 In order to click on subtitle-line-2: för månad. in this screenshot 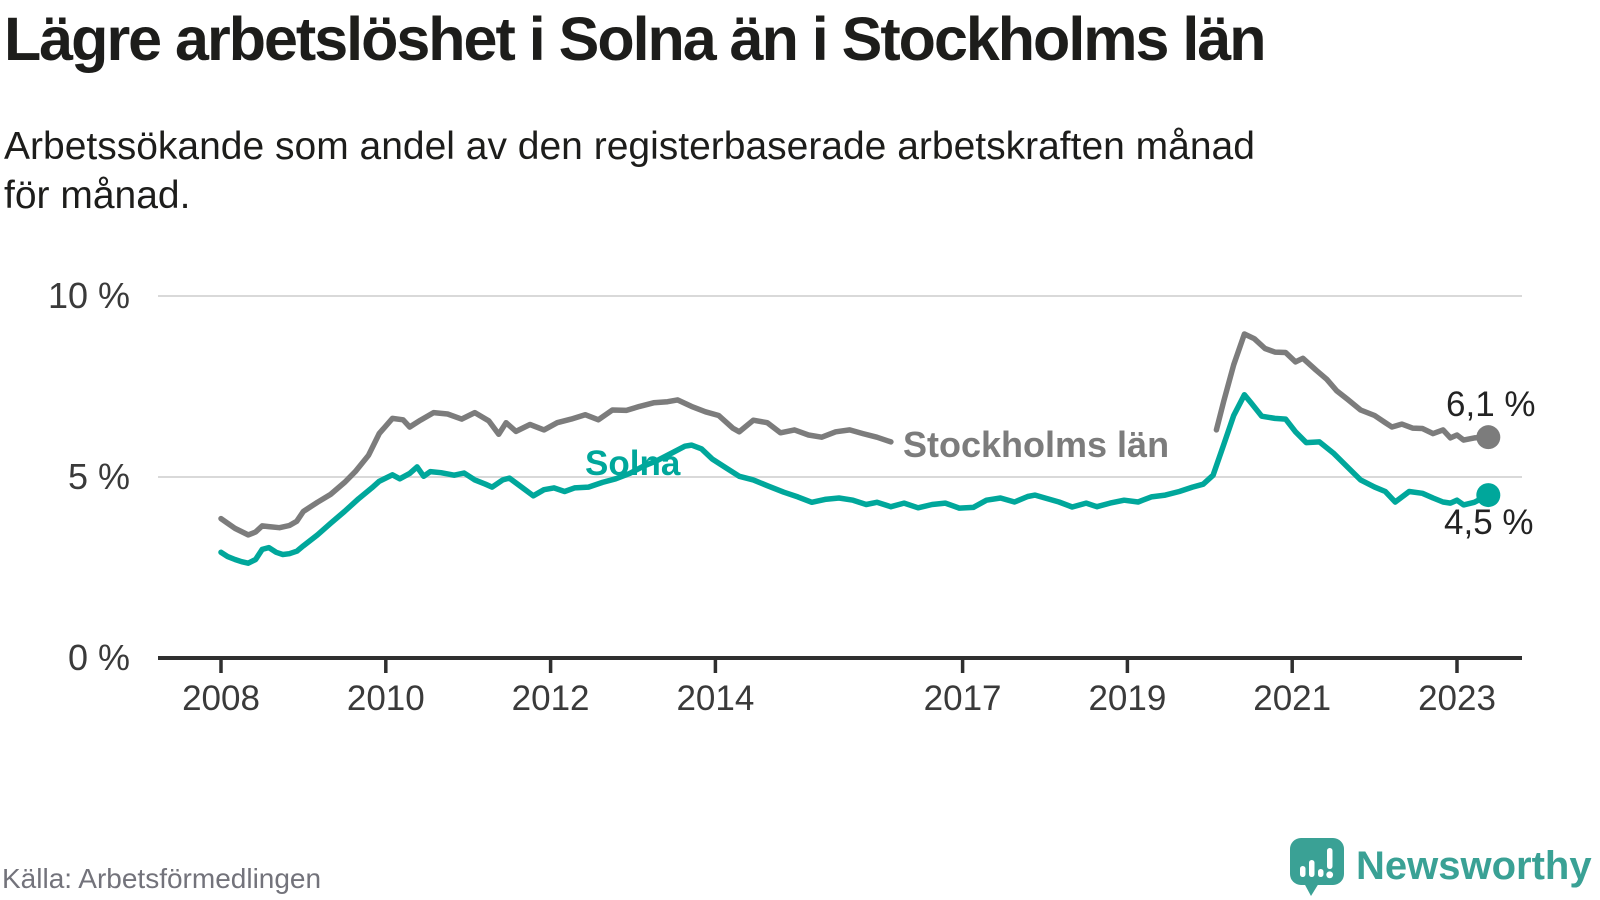, I will do `click(97, 195)`.